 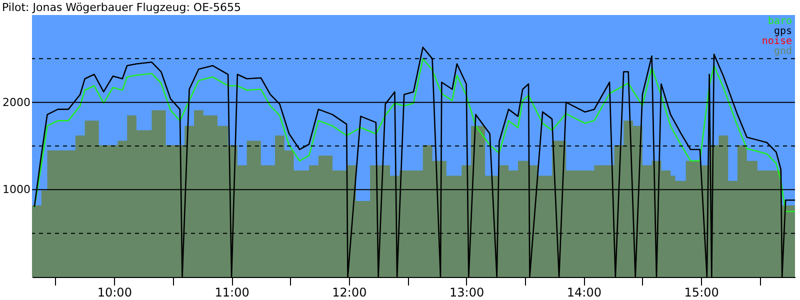 What do you see at coordinates (16, 189) in the screenshot?
I see `y-tick-label: 1000` at bounding box center [16, 189].